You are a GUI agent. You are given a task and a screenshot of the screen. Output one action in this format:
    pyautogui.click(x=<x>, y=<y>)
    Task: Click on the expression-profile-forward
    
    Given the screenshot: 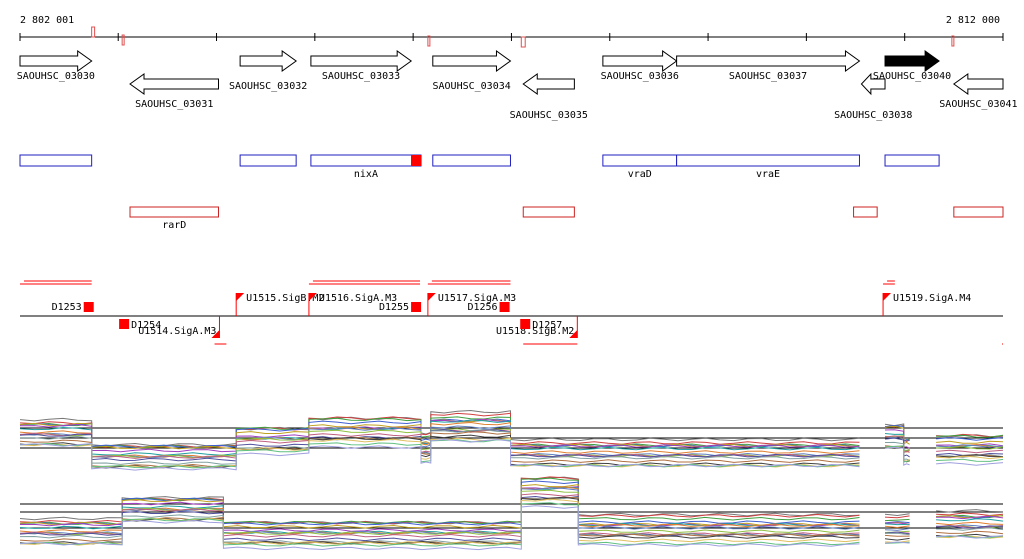 What is the action you would take?
    pyautogui.click(x=511, y=440)
    